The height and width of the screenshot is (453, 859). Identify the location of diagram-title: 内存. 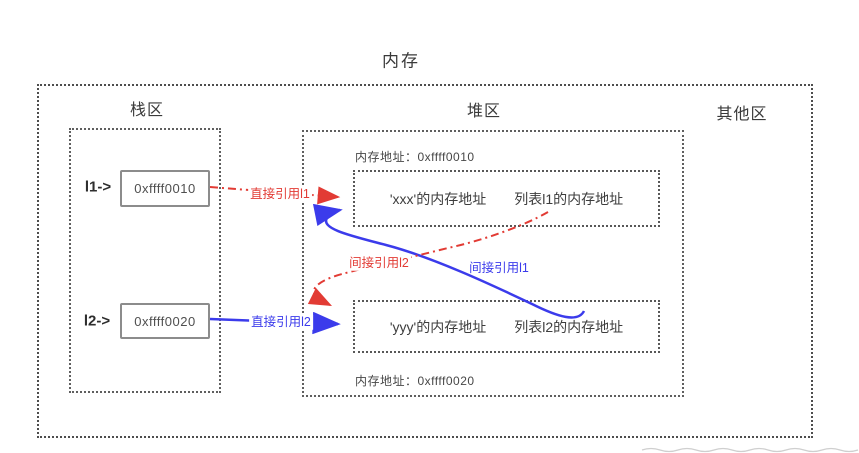
(401, 61).